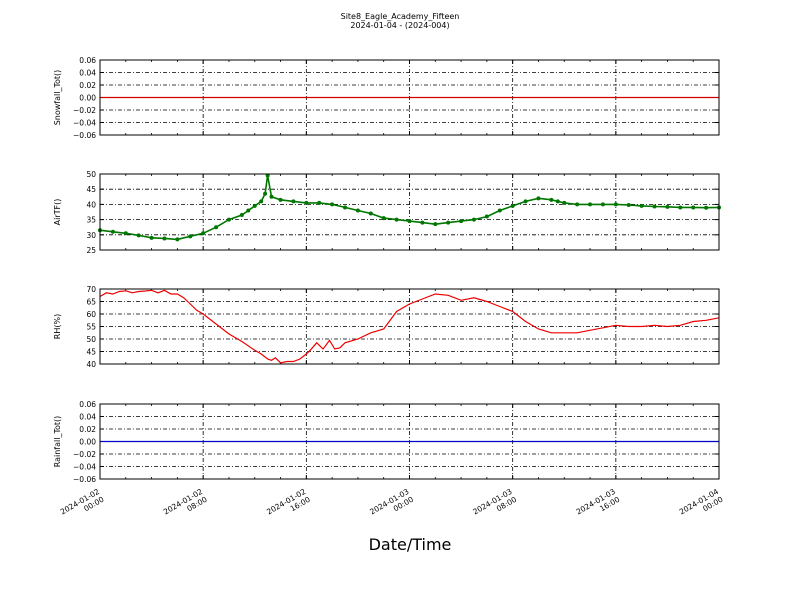  I want to click on x-tick-label: 2024-01-0300:00, so click(391, 505).